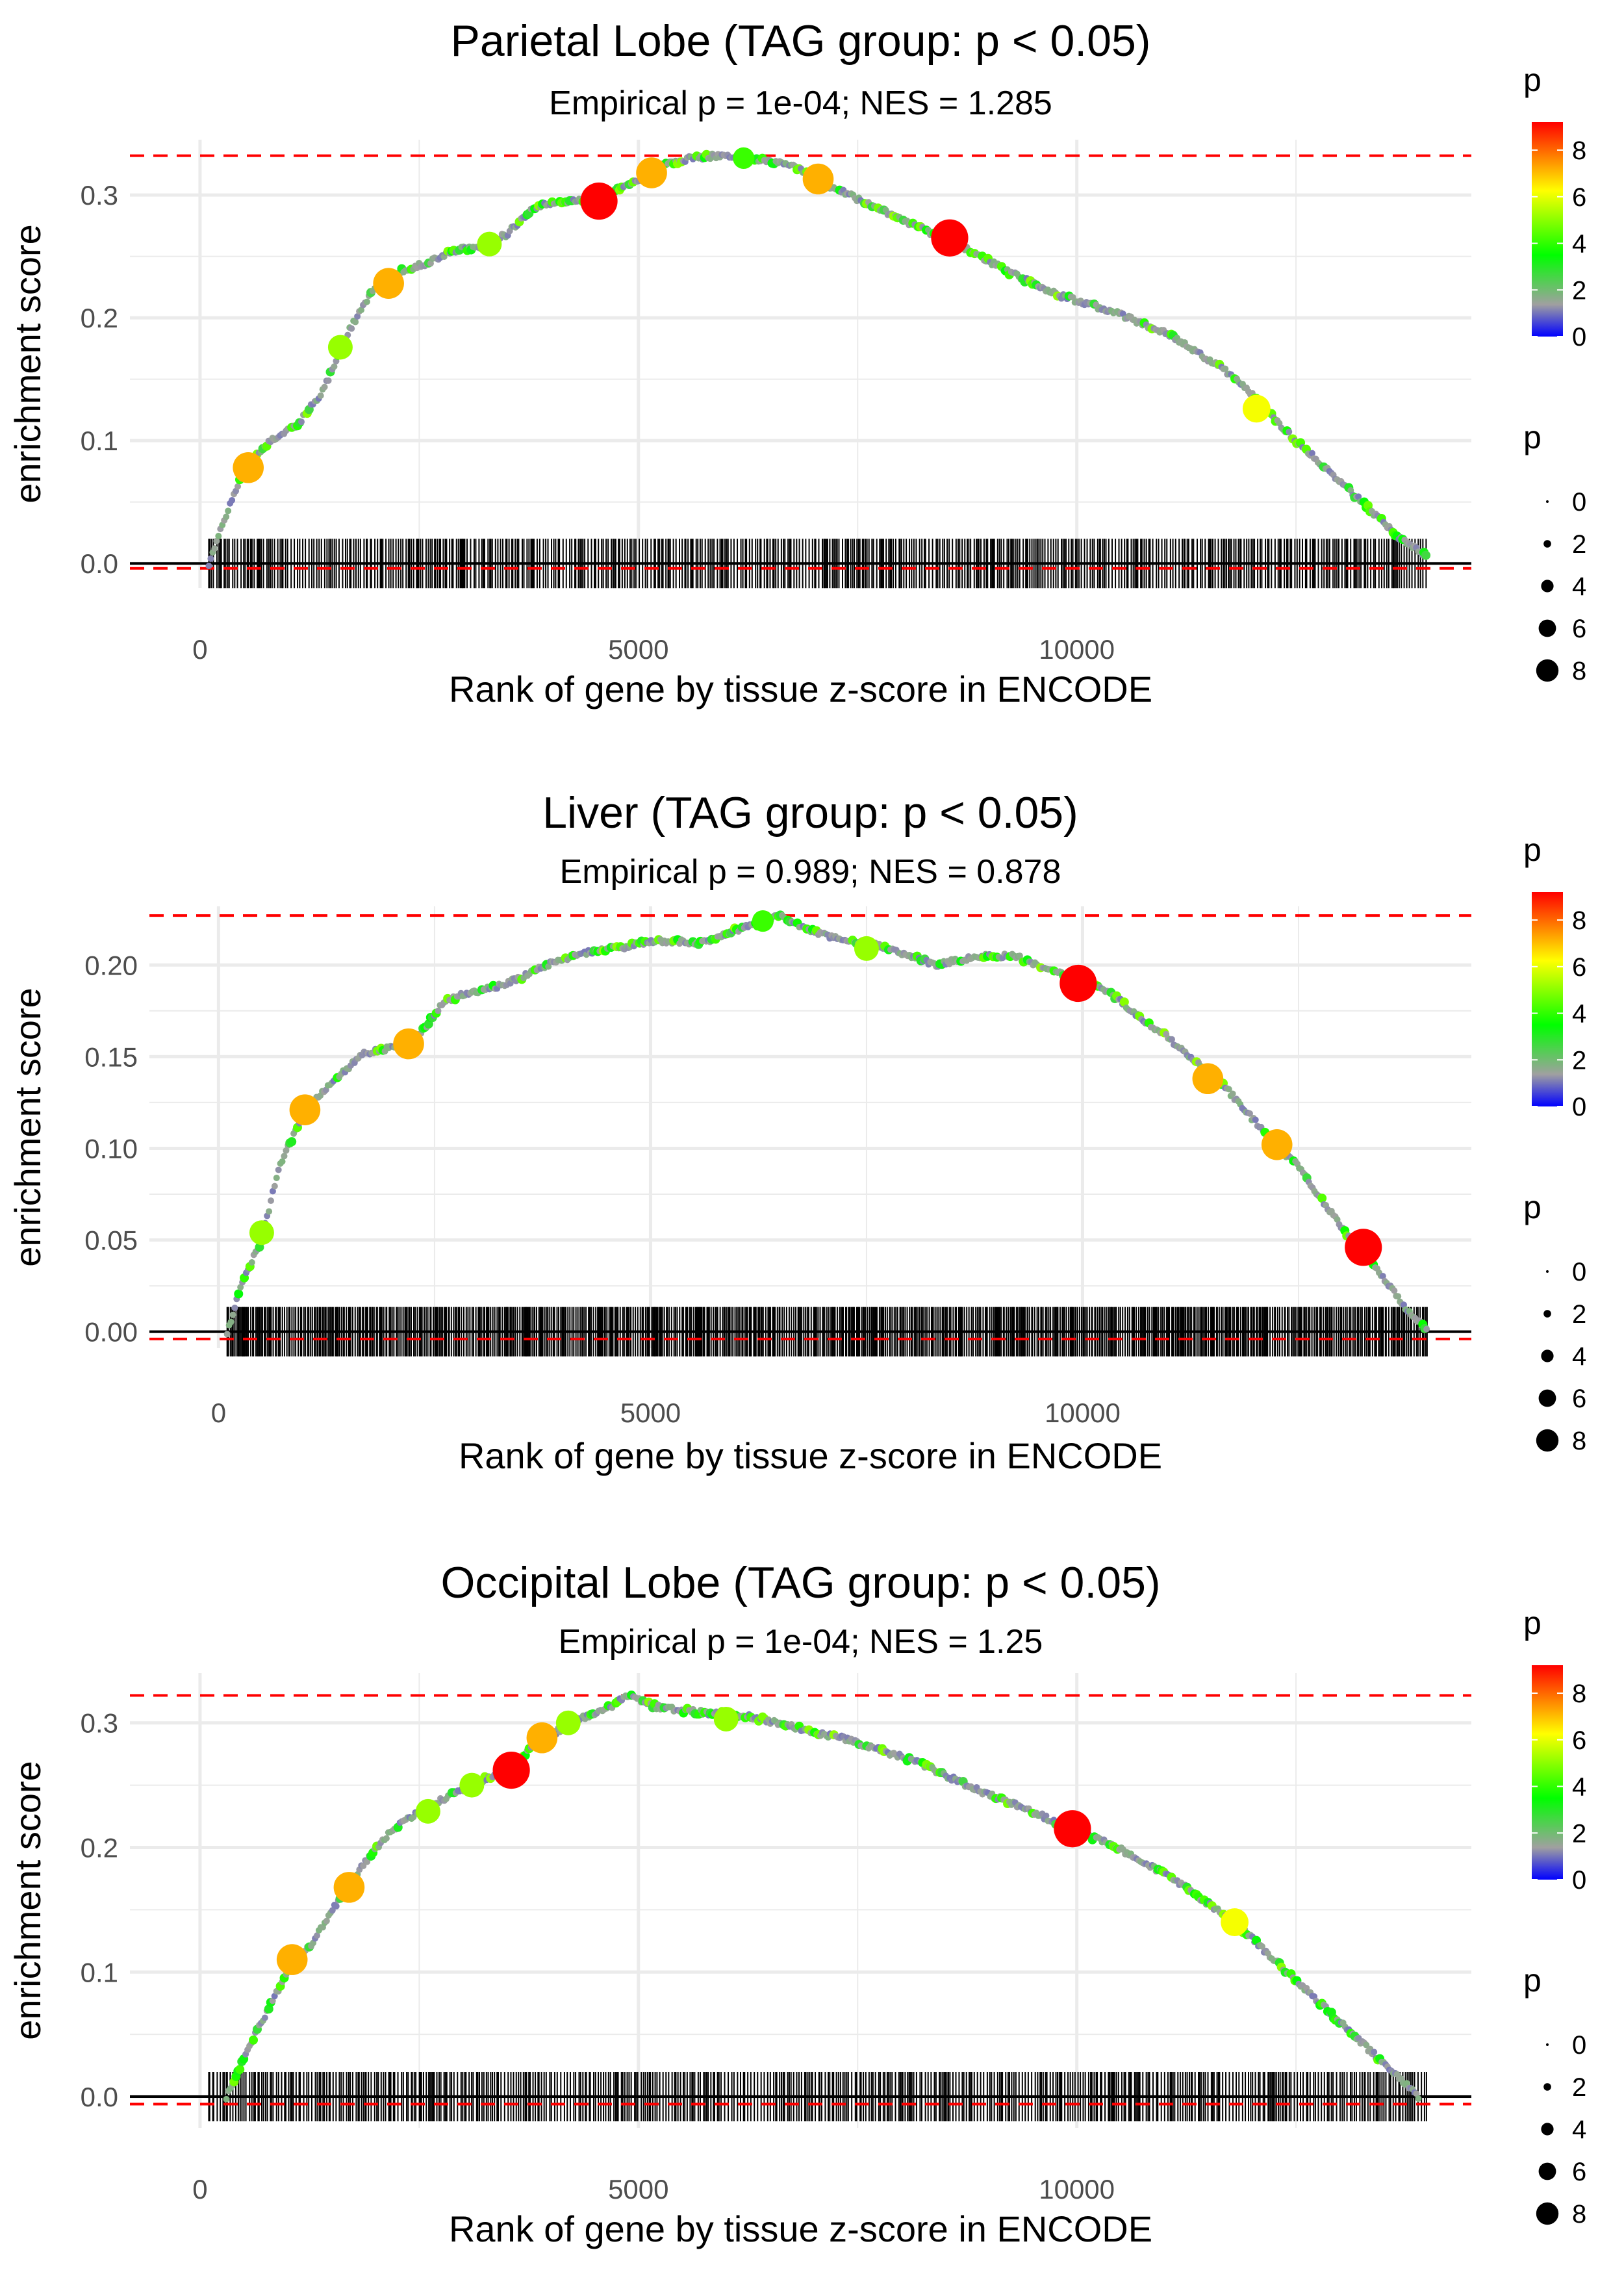 This screenshot has width=1624, height=2274. What do you see at coordinates (800, 1582) in the screenshot?
I see `chart-title: Occipital Lobe (TAG group: p < 0.05)` at bounding box center [800, 1582].